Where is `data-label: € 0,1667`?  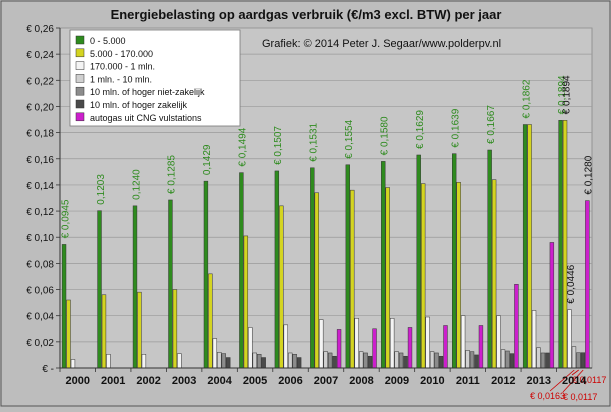 data-label: € 0,1667 is located at coordinates (491, 124).